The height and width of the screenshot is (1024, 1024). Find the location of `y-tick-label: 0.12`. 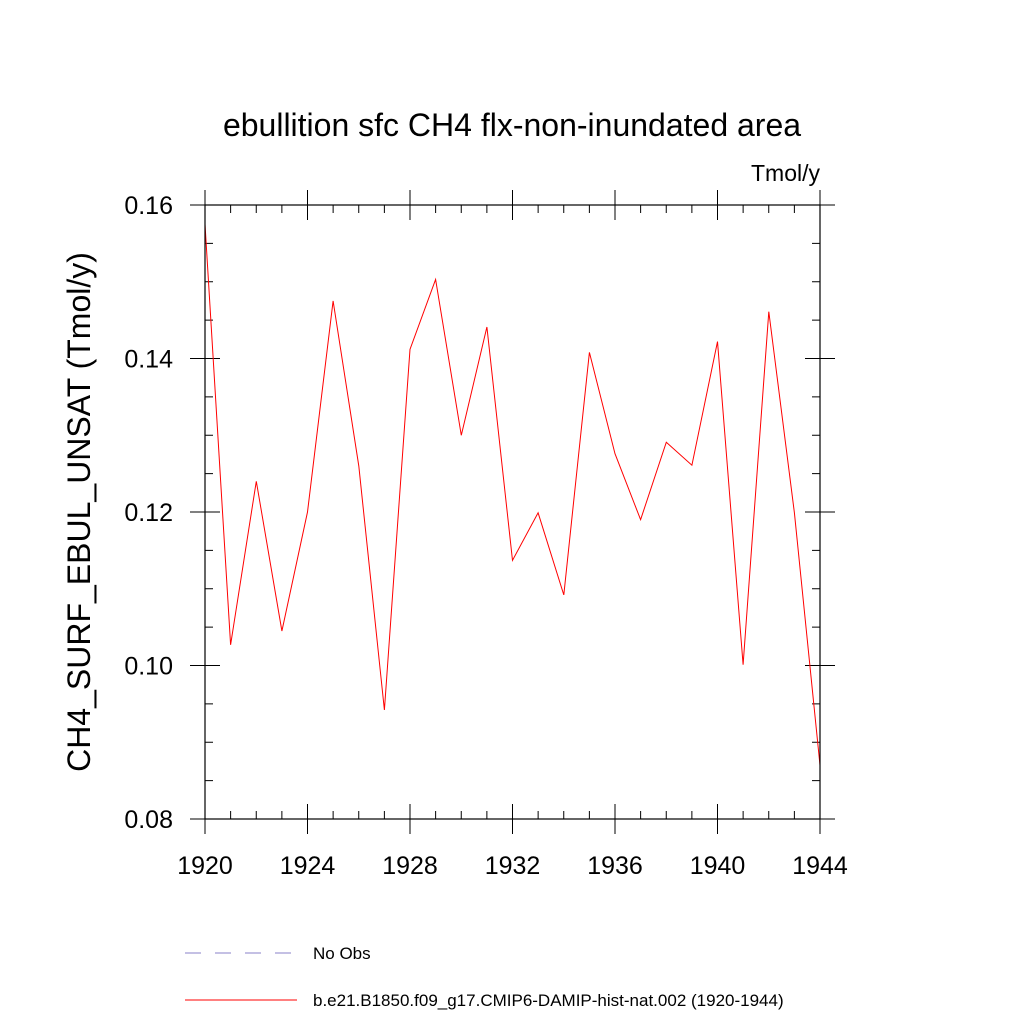

y-tick-label: 0.12 is located at coordinates (148, 513).